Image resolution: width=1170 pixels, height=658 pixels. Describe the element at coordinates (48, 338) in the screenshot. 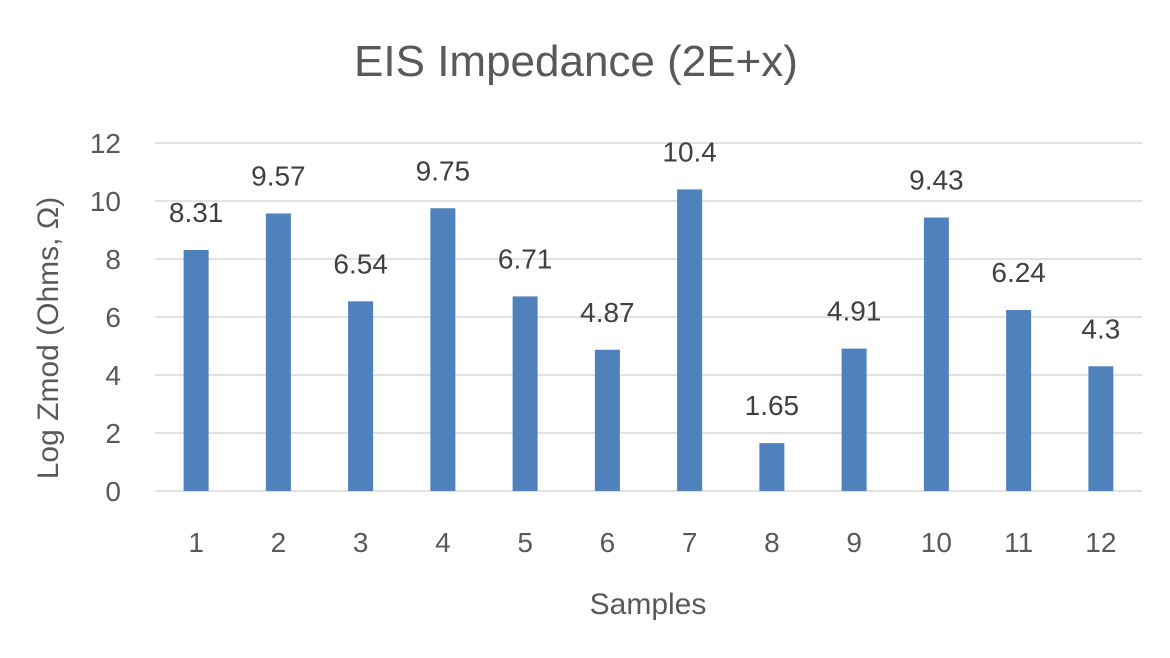

I see `y-axis-label: Log Zmod (Ohms, Ω)` at that location.